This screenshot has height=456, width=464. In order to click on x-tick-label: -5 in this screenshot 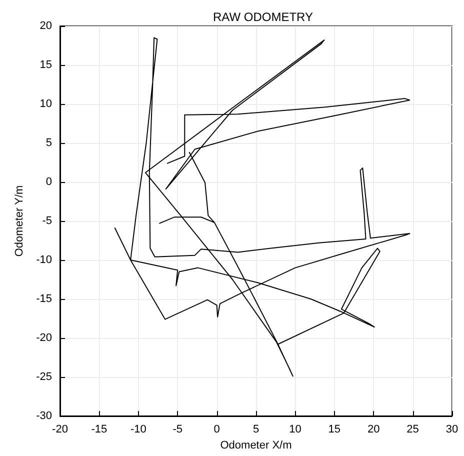, I will do `click(177, 430)`.